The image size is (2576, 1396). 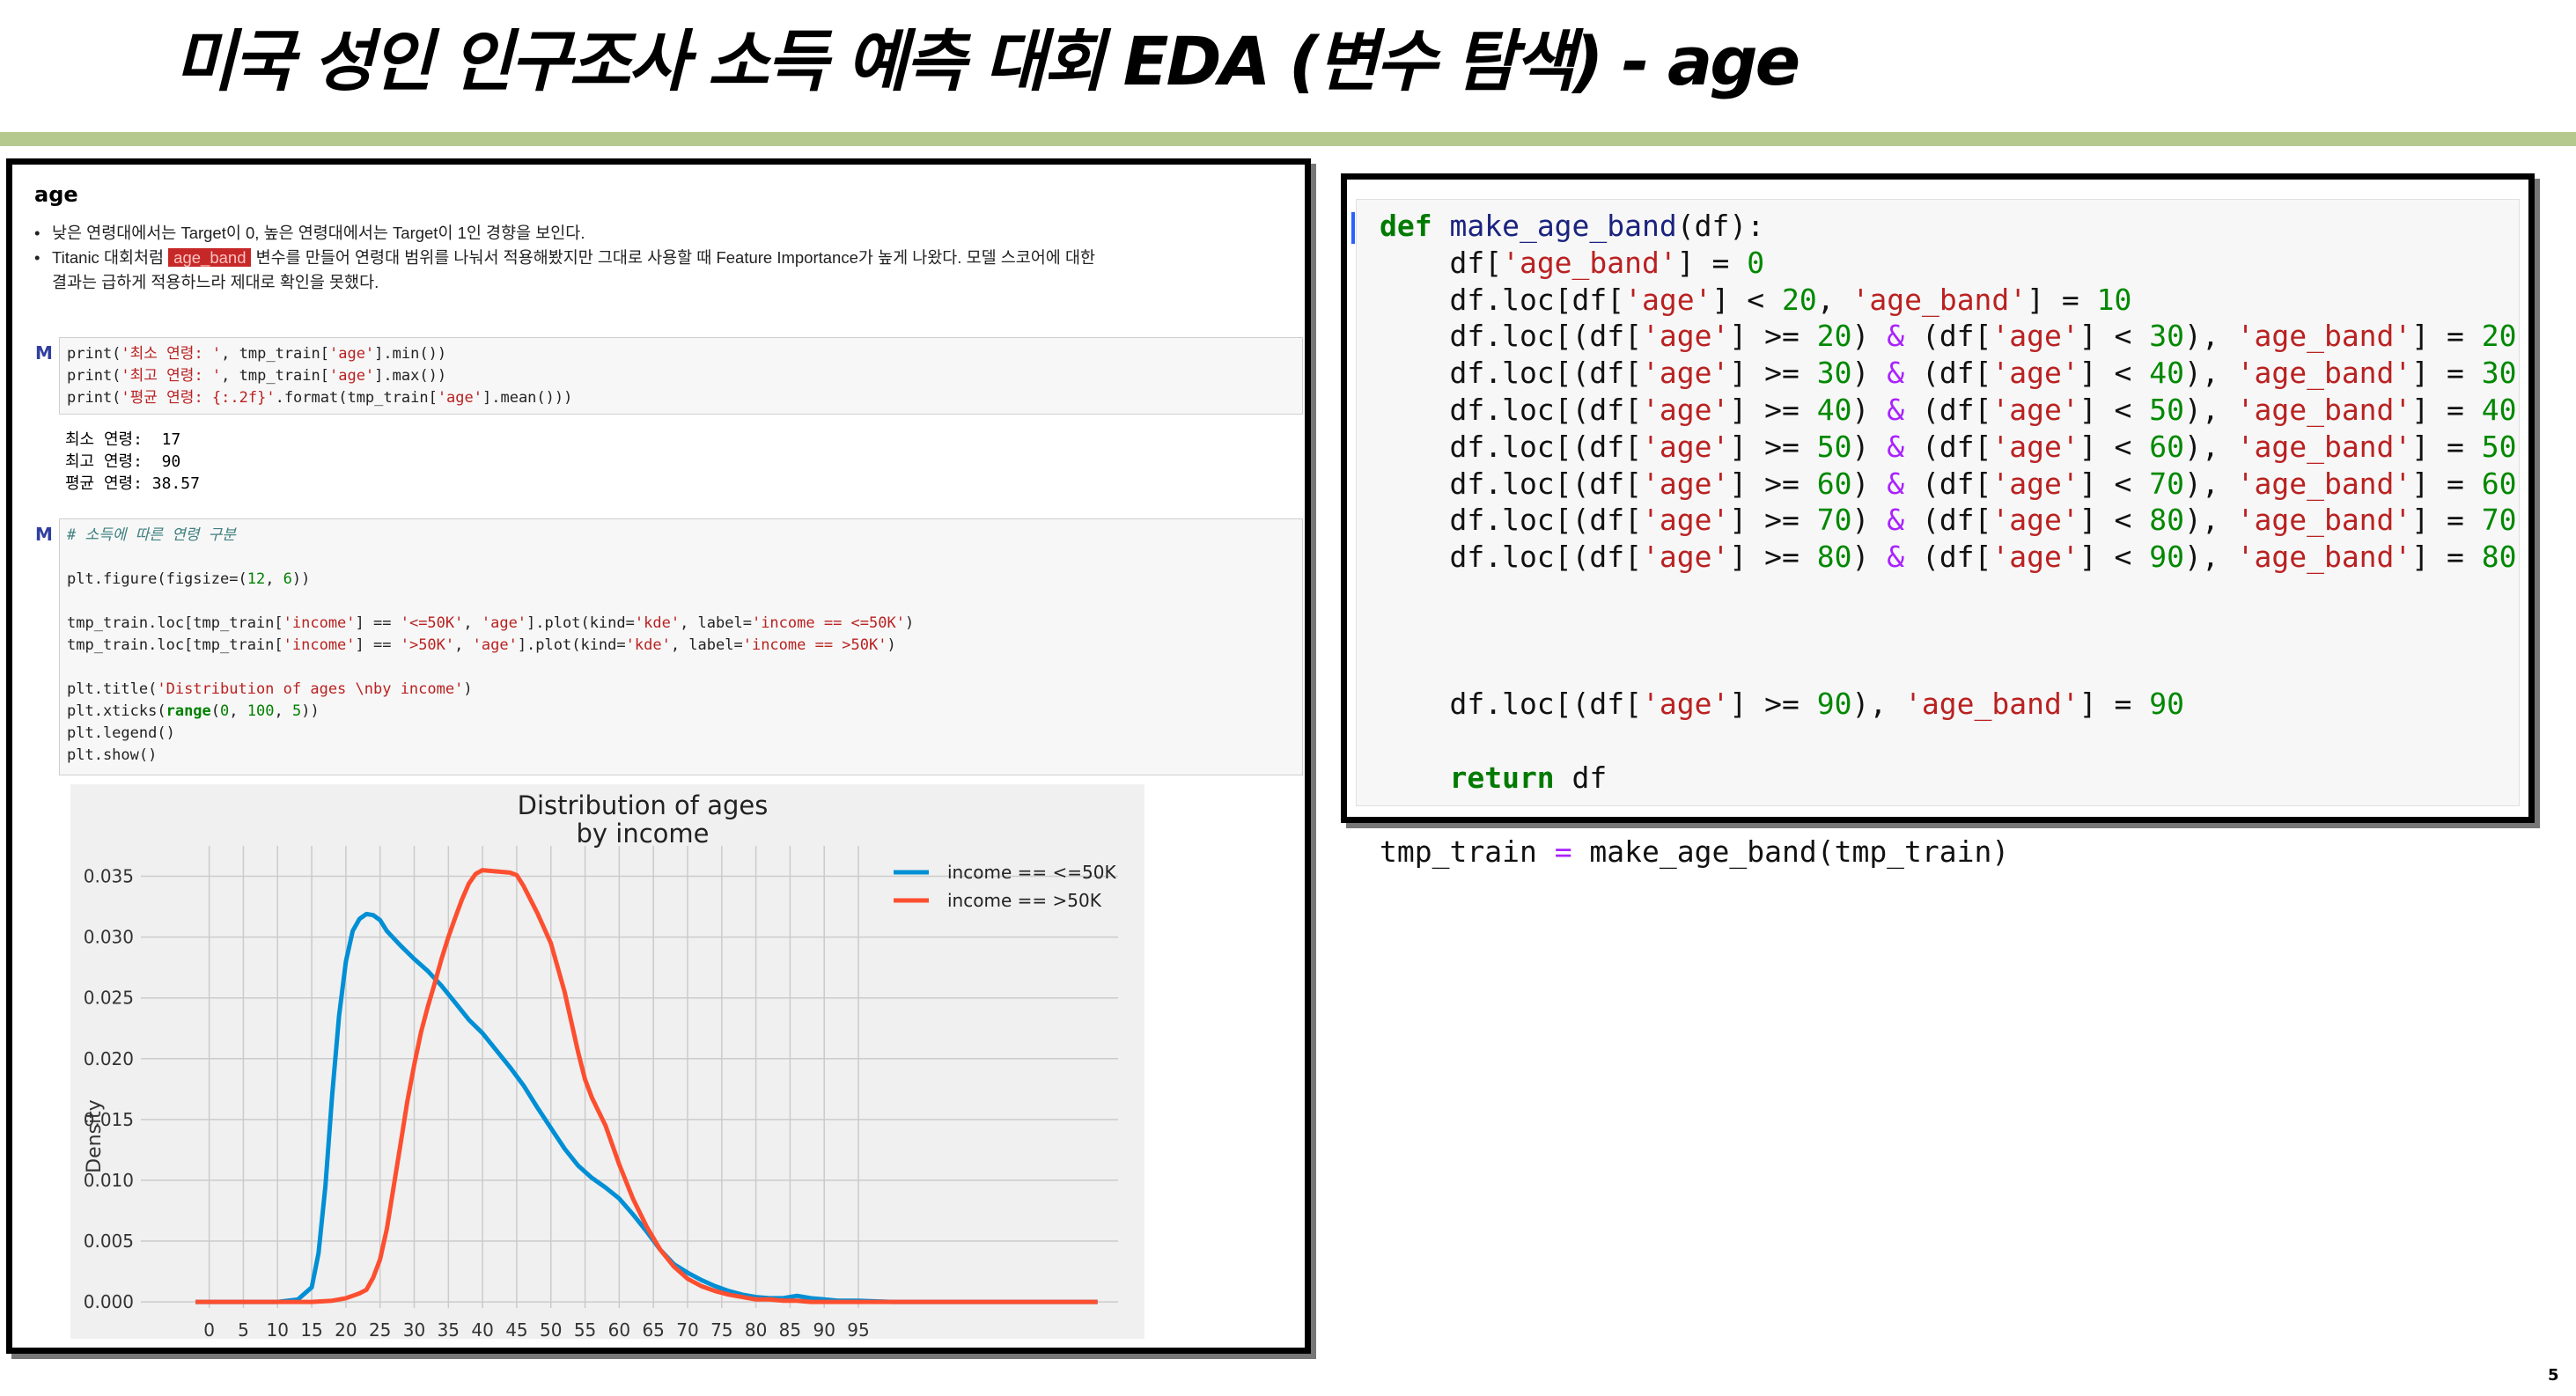 What do you see at coordinates (210, 257) in the screenshot?
I see `age-band-tag: age_band` at bounding box center [210, 257].